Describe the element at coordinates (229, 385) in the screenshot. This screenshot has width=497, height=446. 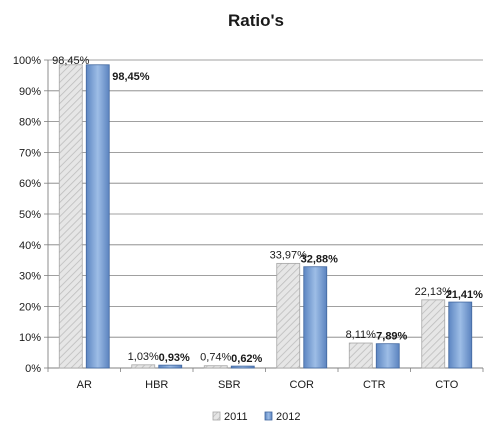
I see `x-tick-label: SBR` at that location.